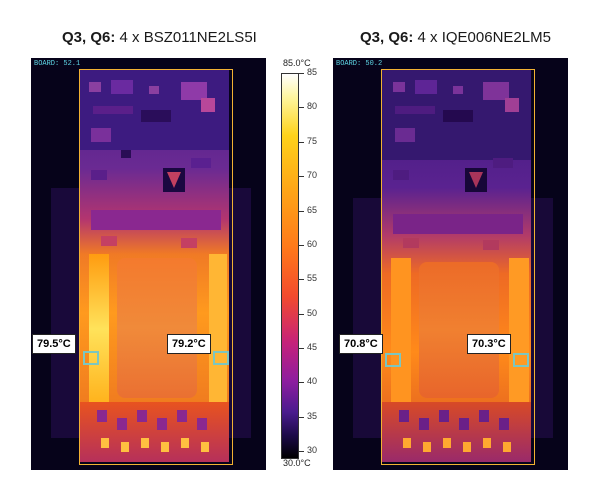 This screenshot has height=496, width=600. I want to click on right-hotspot-a-marker, so click(393, 360).